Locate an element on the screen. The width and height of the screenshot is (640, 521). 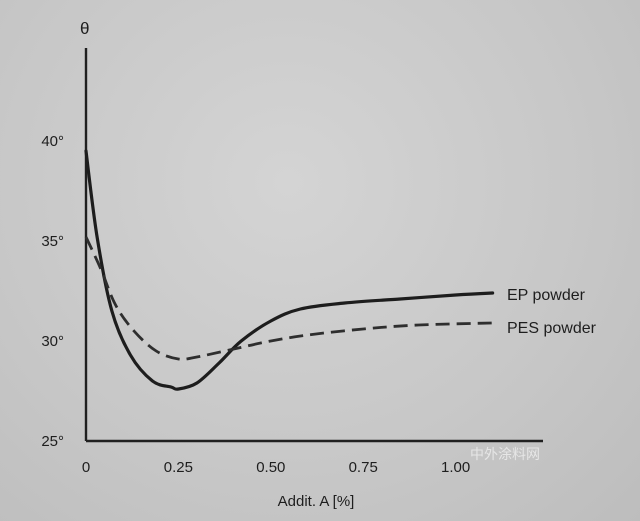
x-tick-label: 0 is located at coordinates (86, 467).